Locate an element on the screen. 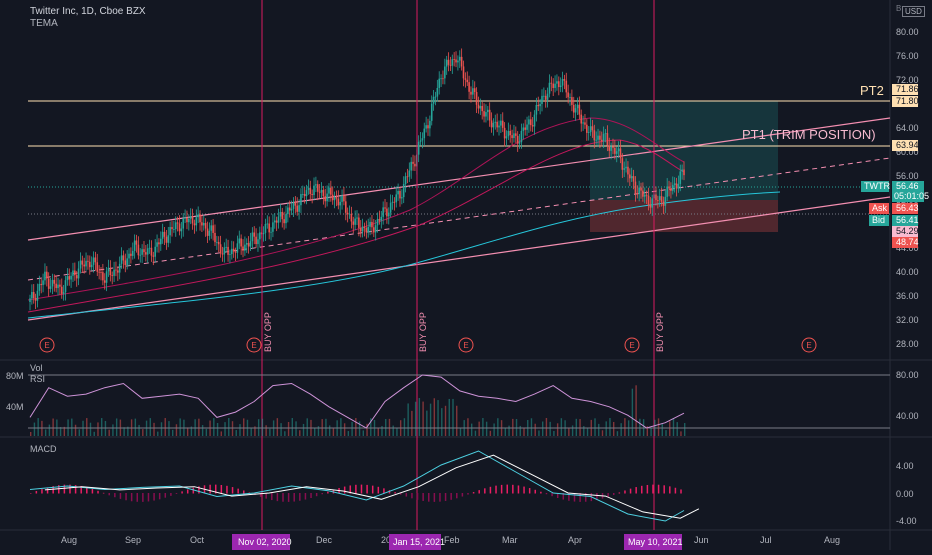 The width and height of the screenshot is (932, 555). currency-label: USD is located at coordinates (913, 11).